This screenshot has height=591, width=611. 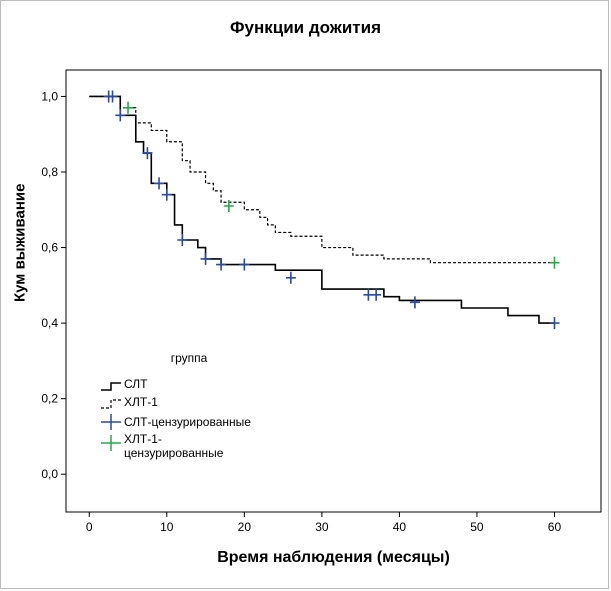 I want to click on x-tick-label: 0, so click(x=89, y=527).